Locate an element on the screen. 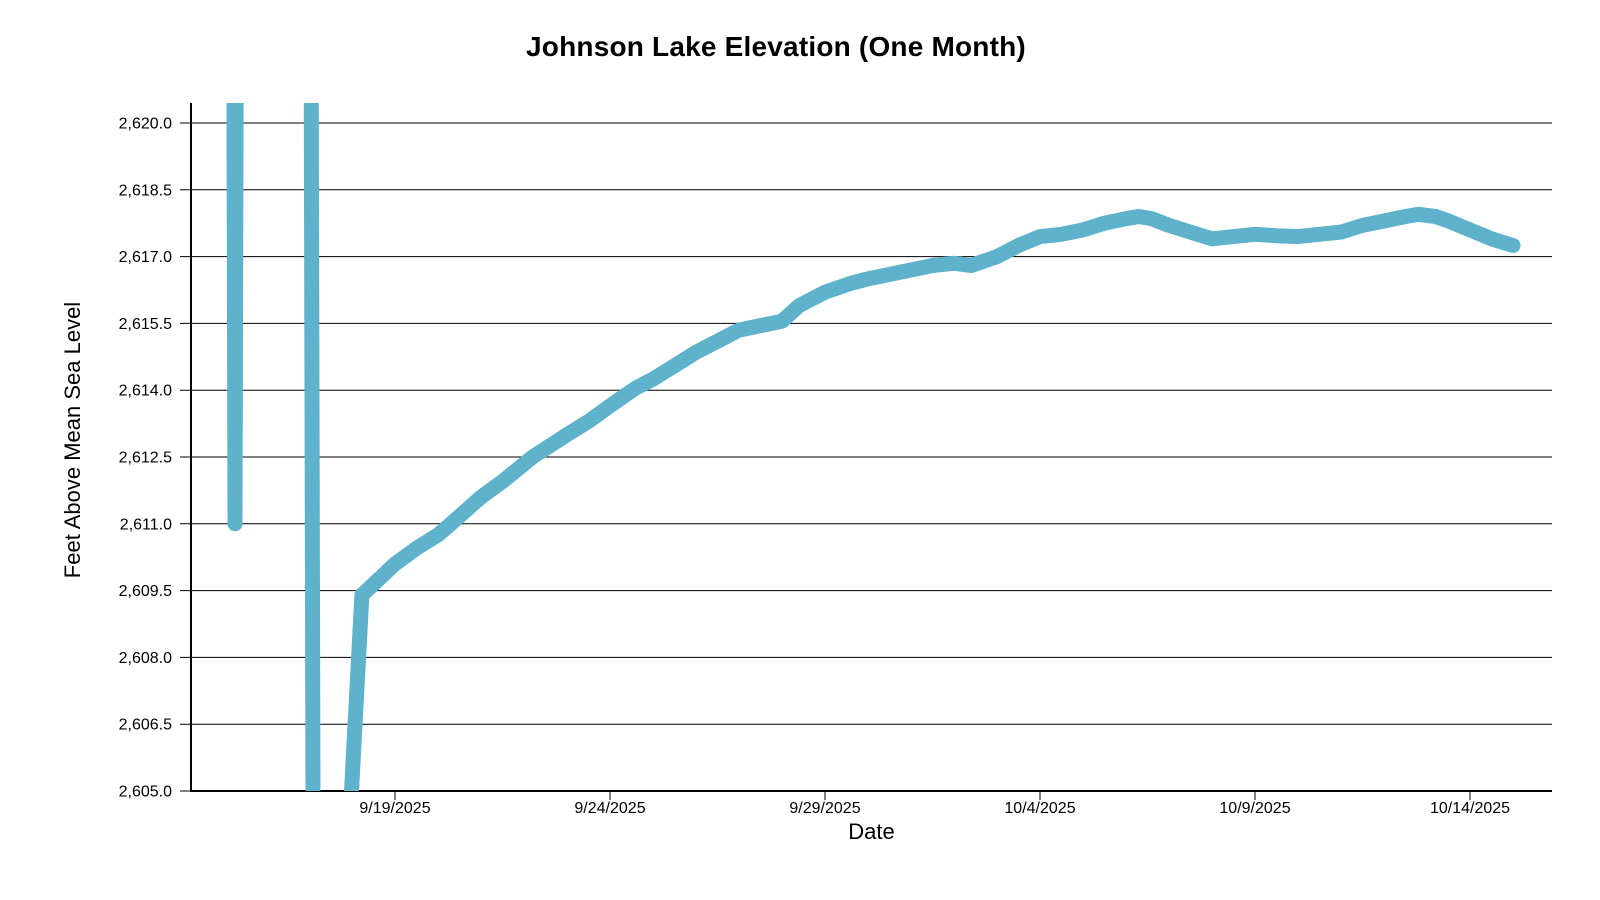 The image size is (1600, 900). y-tick-label: 2,608.0 is located at coordinates (145, 658).